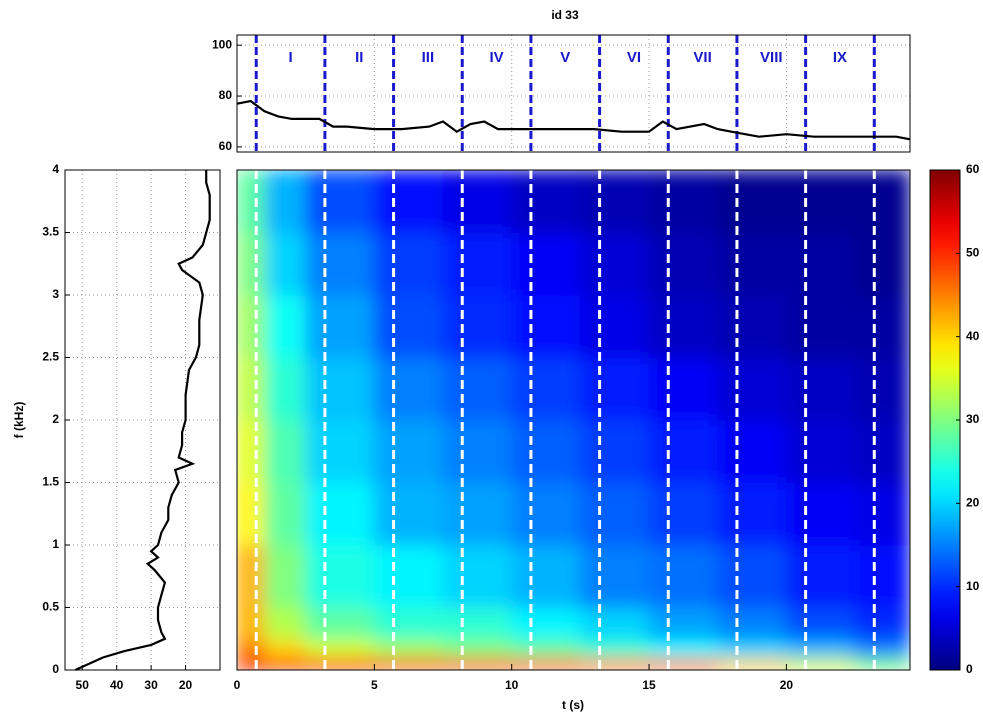 The width and height of the screenshot is (983, 718). I want to click on x-tick-label: 5, so click(374, 685).